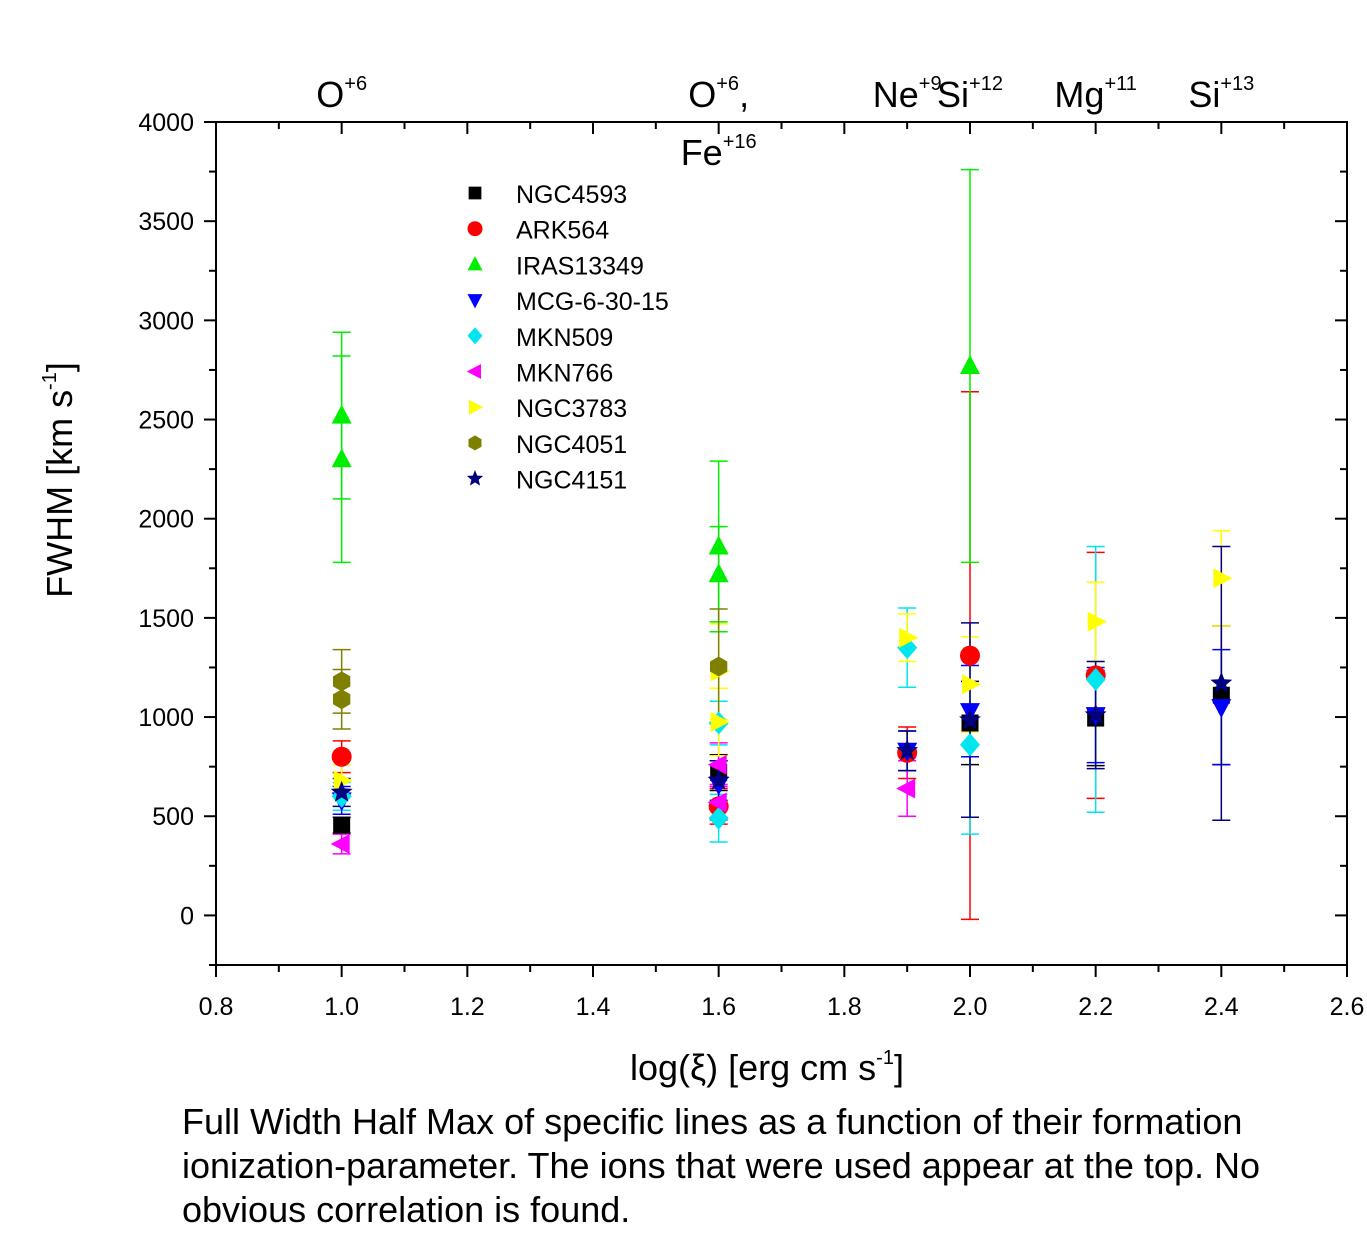  What do you see at coordinates (580, 266) in the screenshot?
I see `legend-label: IRAS13349` at bounding box center [580, 266].